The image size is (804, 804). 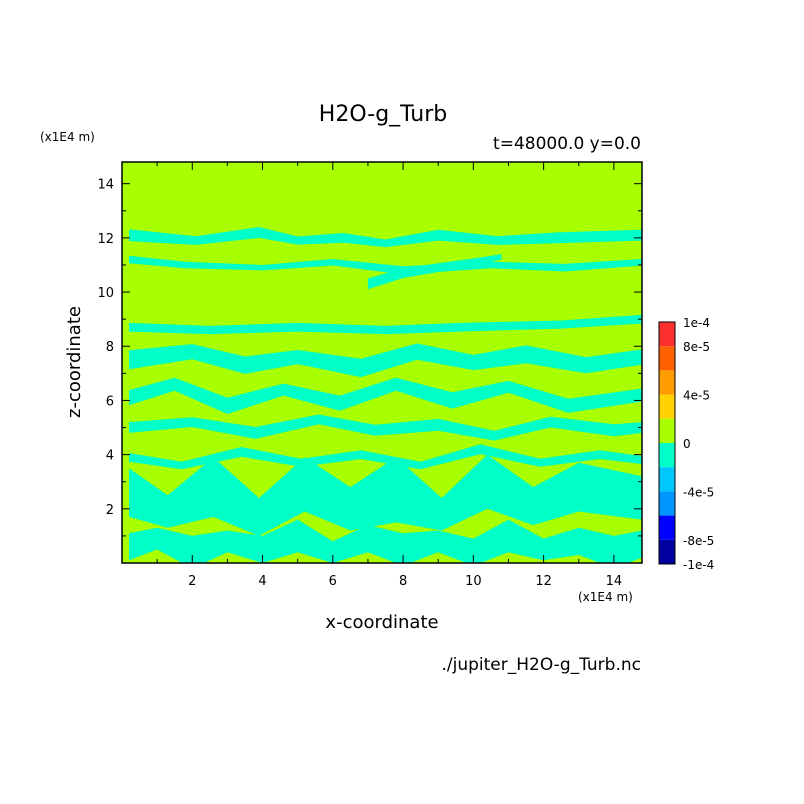 I want to click on x-tick-label: 12, so click(x=543, y=581).